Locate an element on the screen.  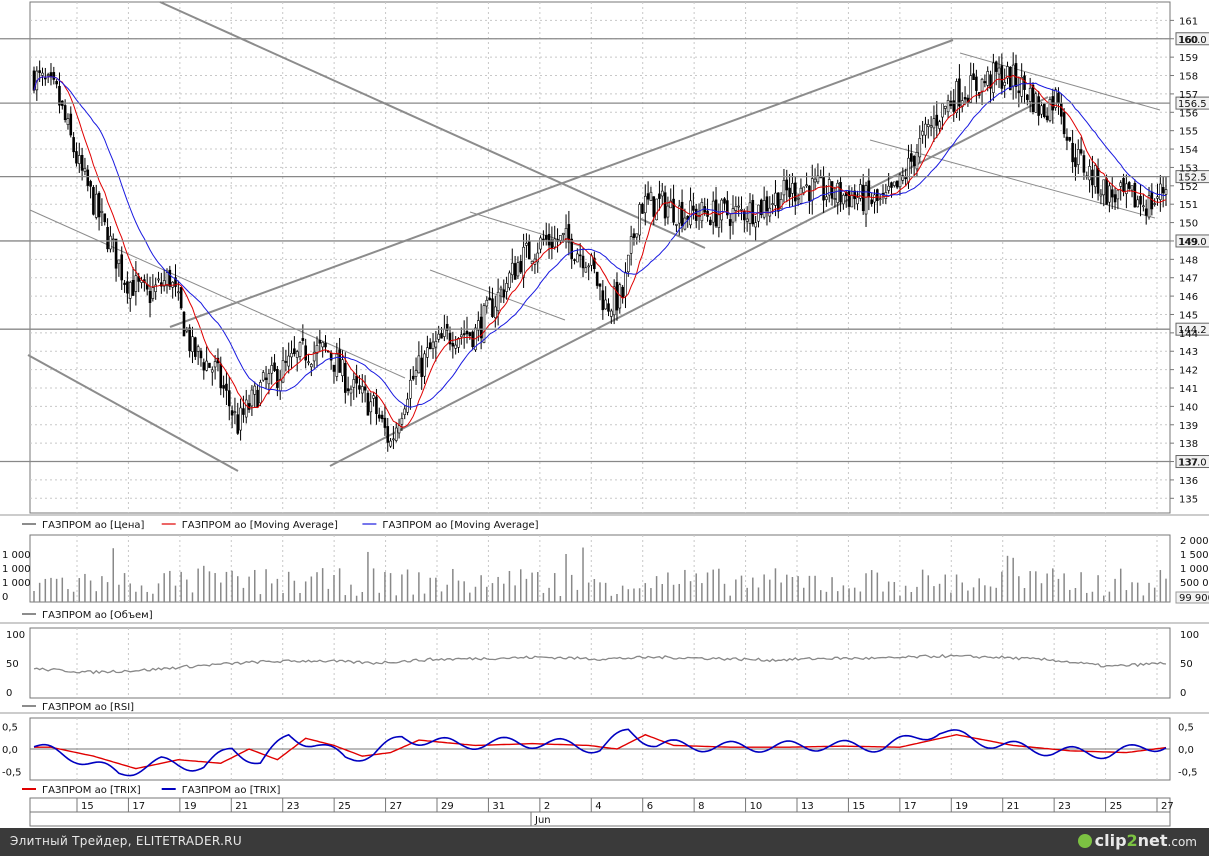
date-tick-label: 25 is located at coordinates (1116, 806).